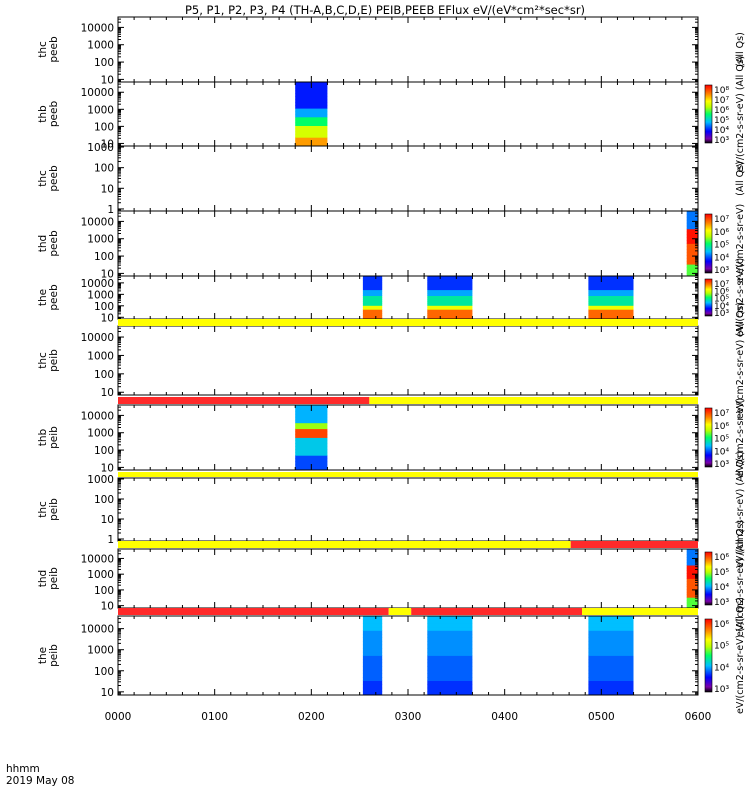  I want to click on colorbar-tick-label: 10⁶, so click(721, 292).